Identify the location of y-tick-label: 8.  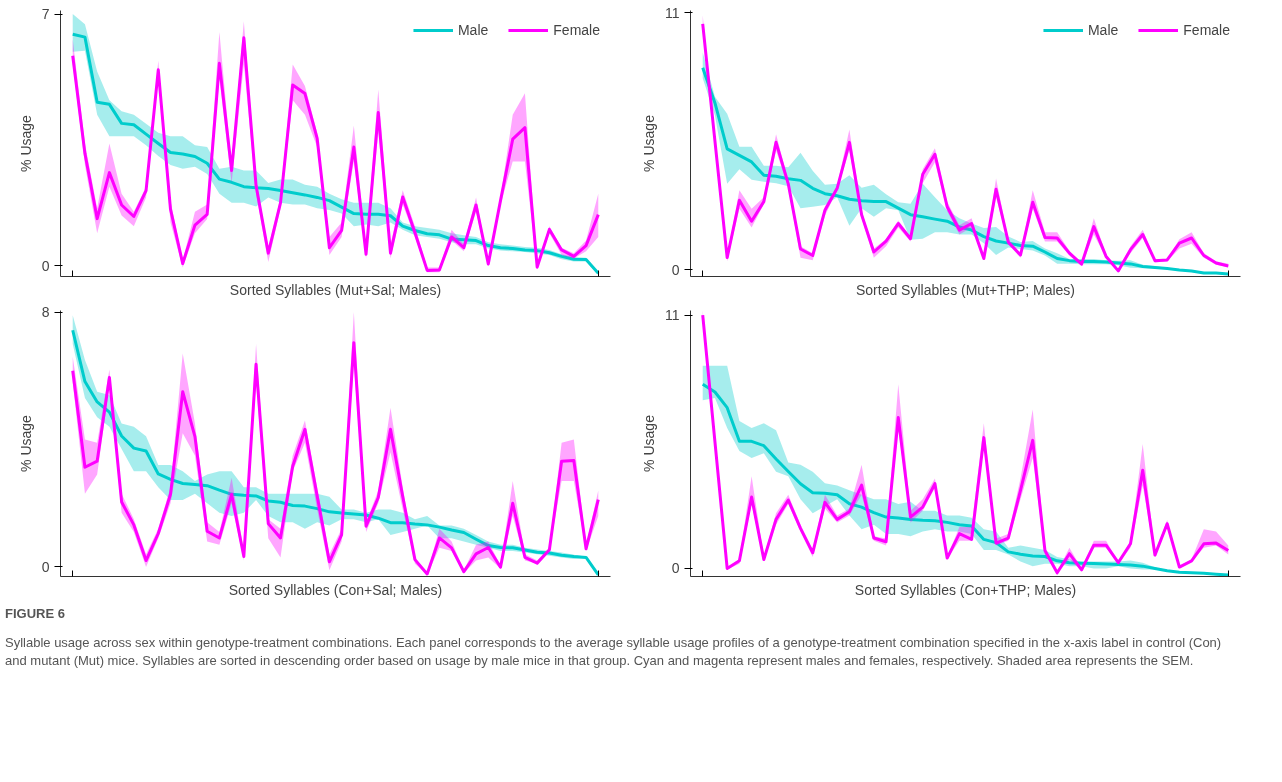
(45, 312).